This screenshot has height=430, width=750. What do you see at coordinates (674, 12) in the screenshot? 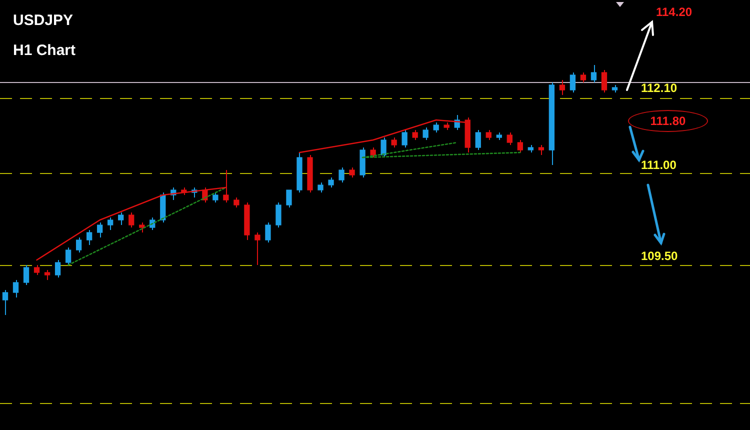
I see `text: 114.20` at bounding box center [674, 12].